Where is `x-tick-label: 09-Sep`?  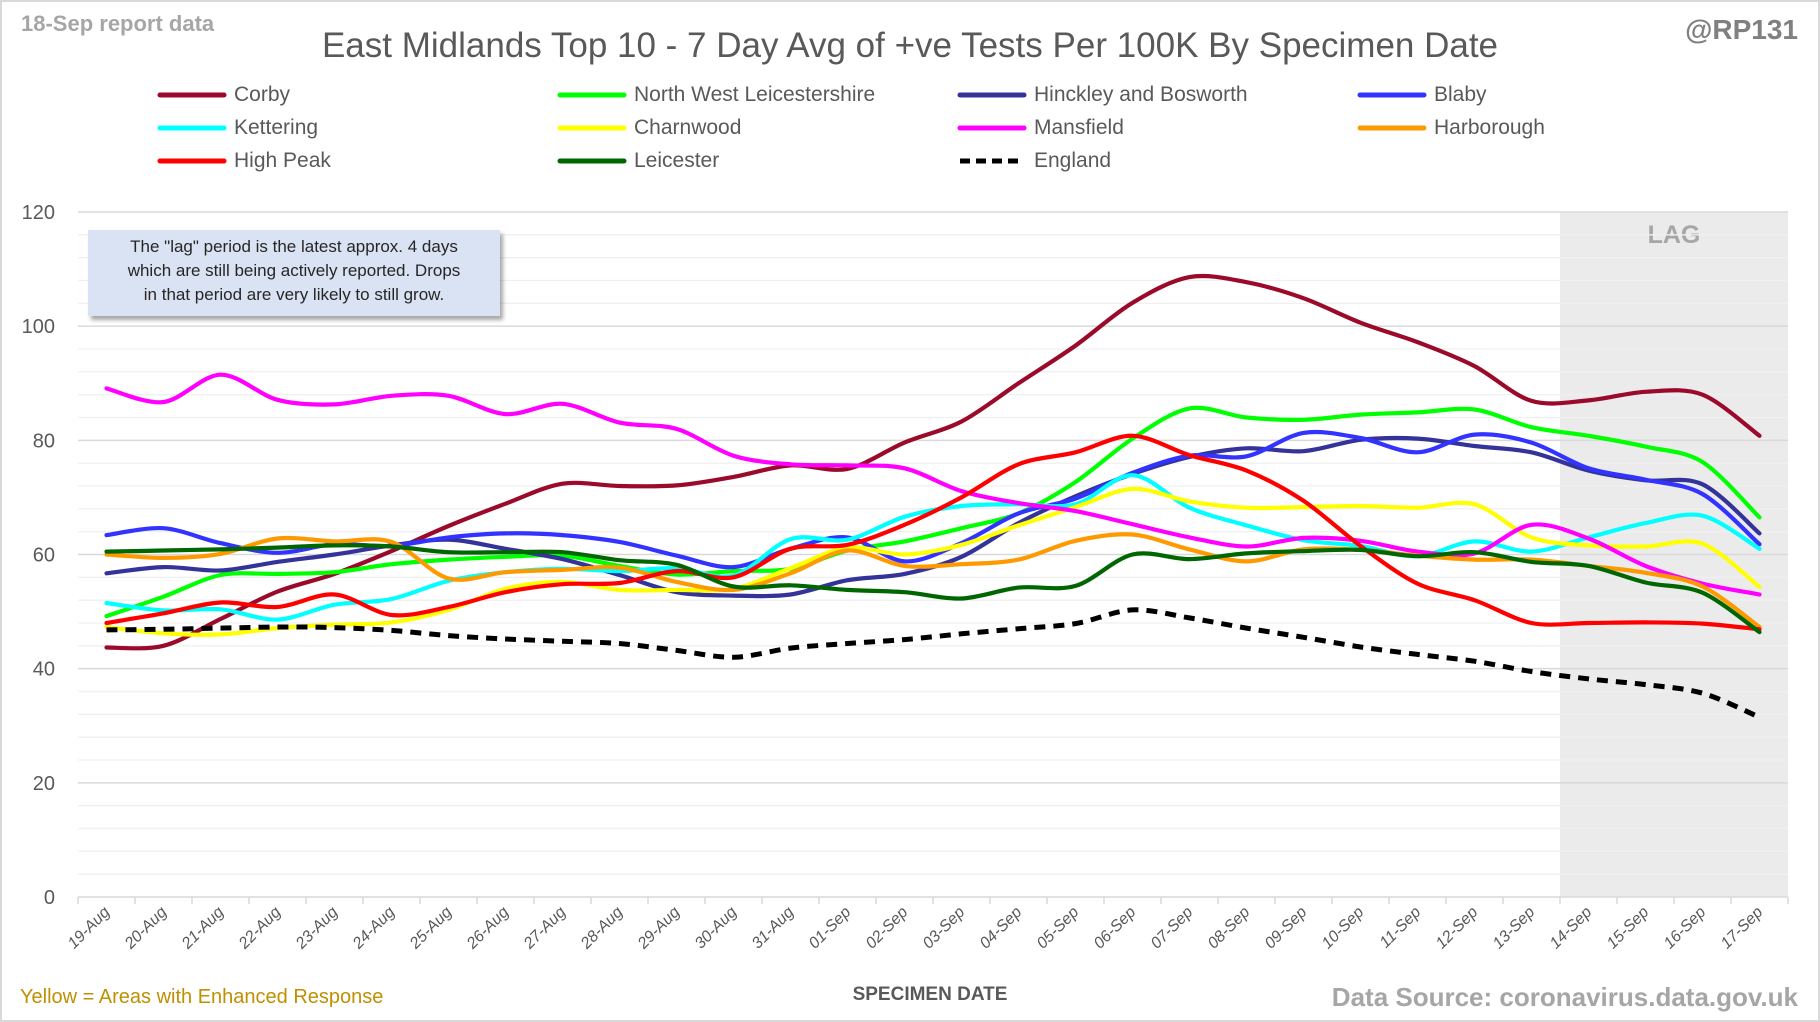 x-tick-label: 09-Sep is located at coordinates (1286, 928).